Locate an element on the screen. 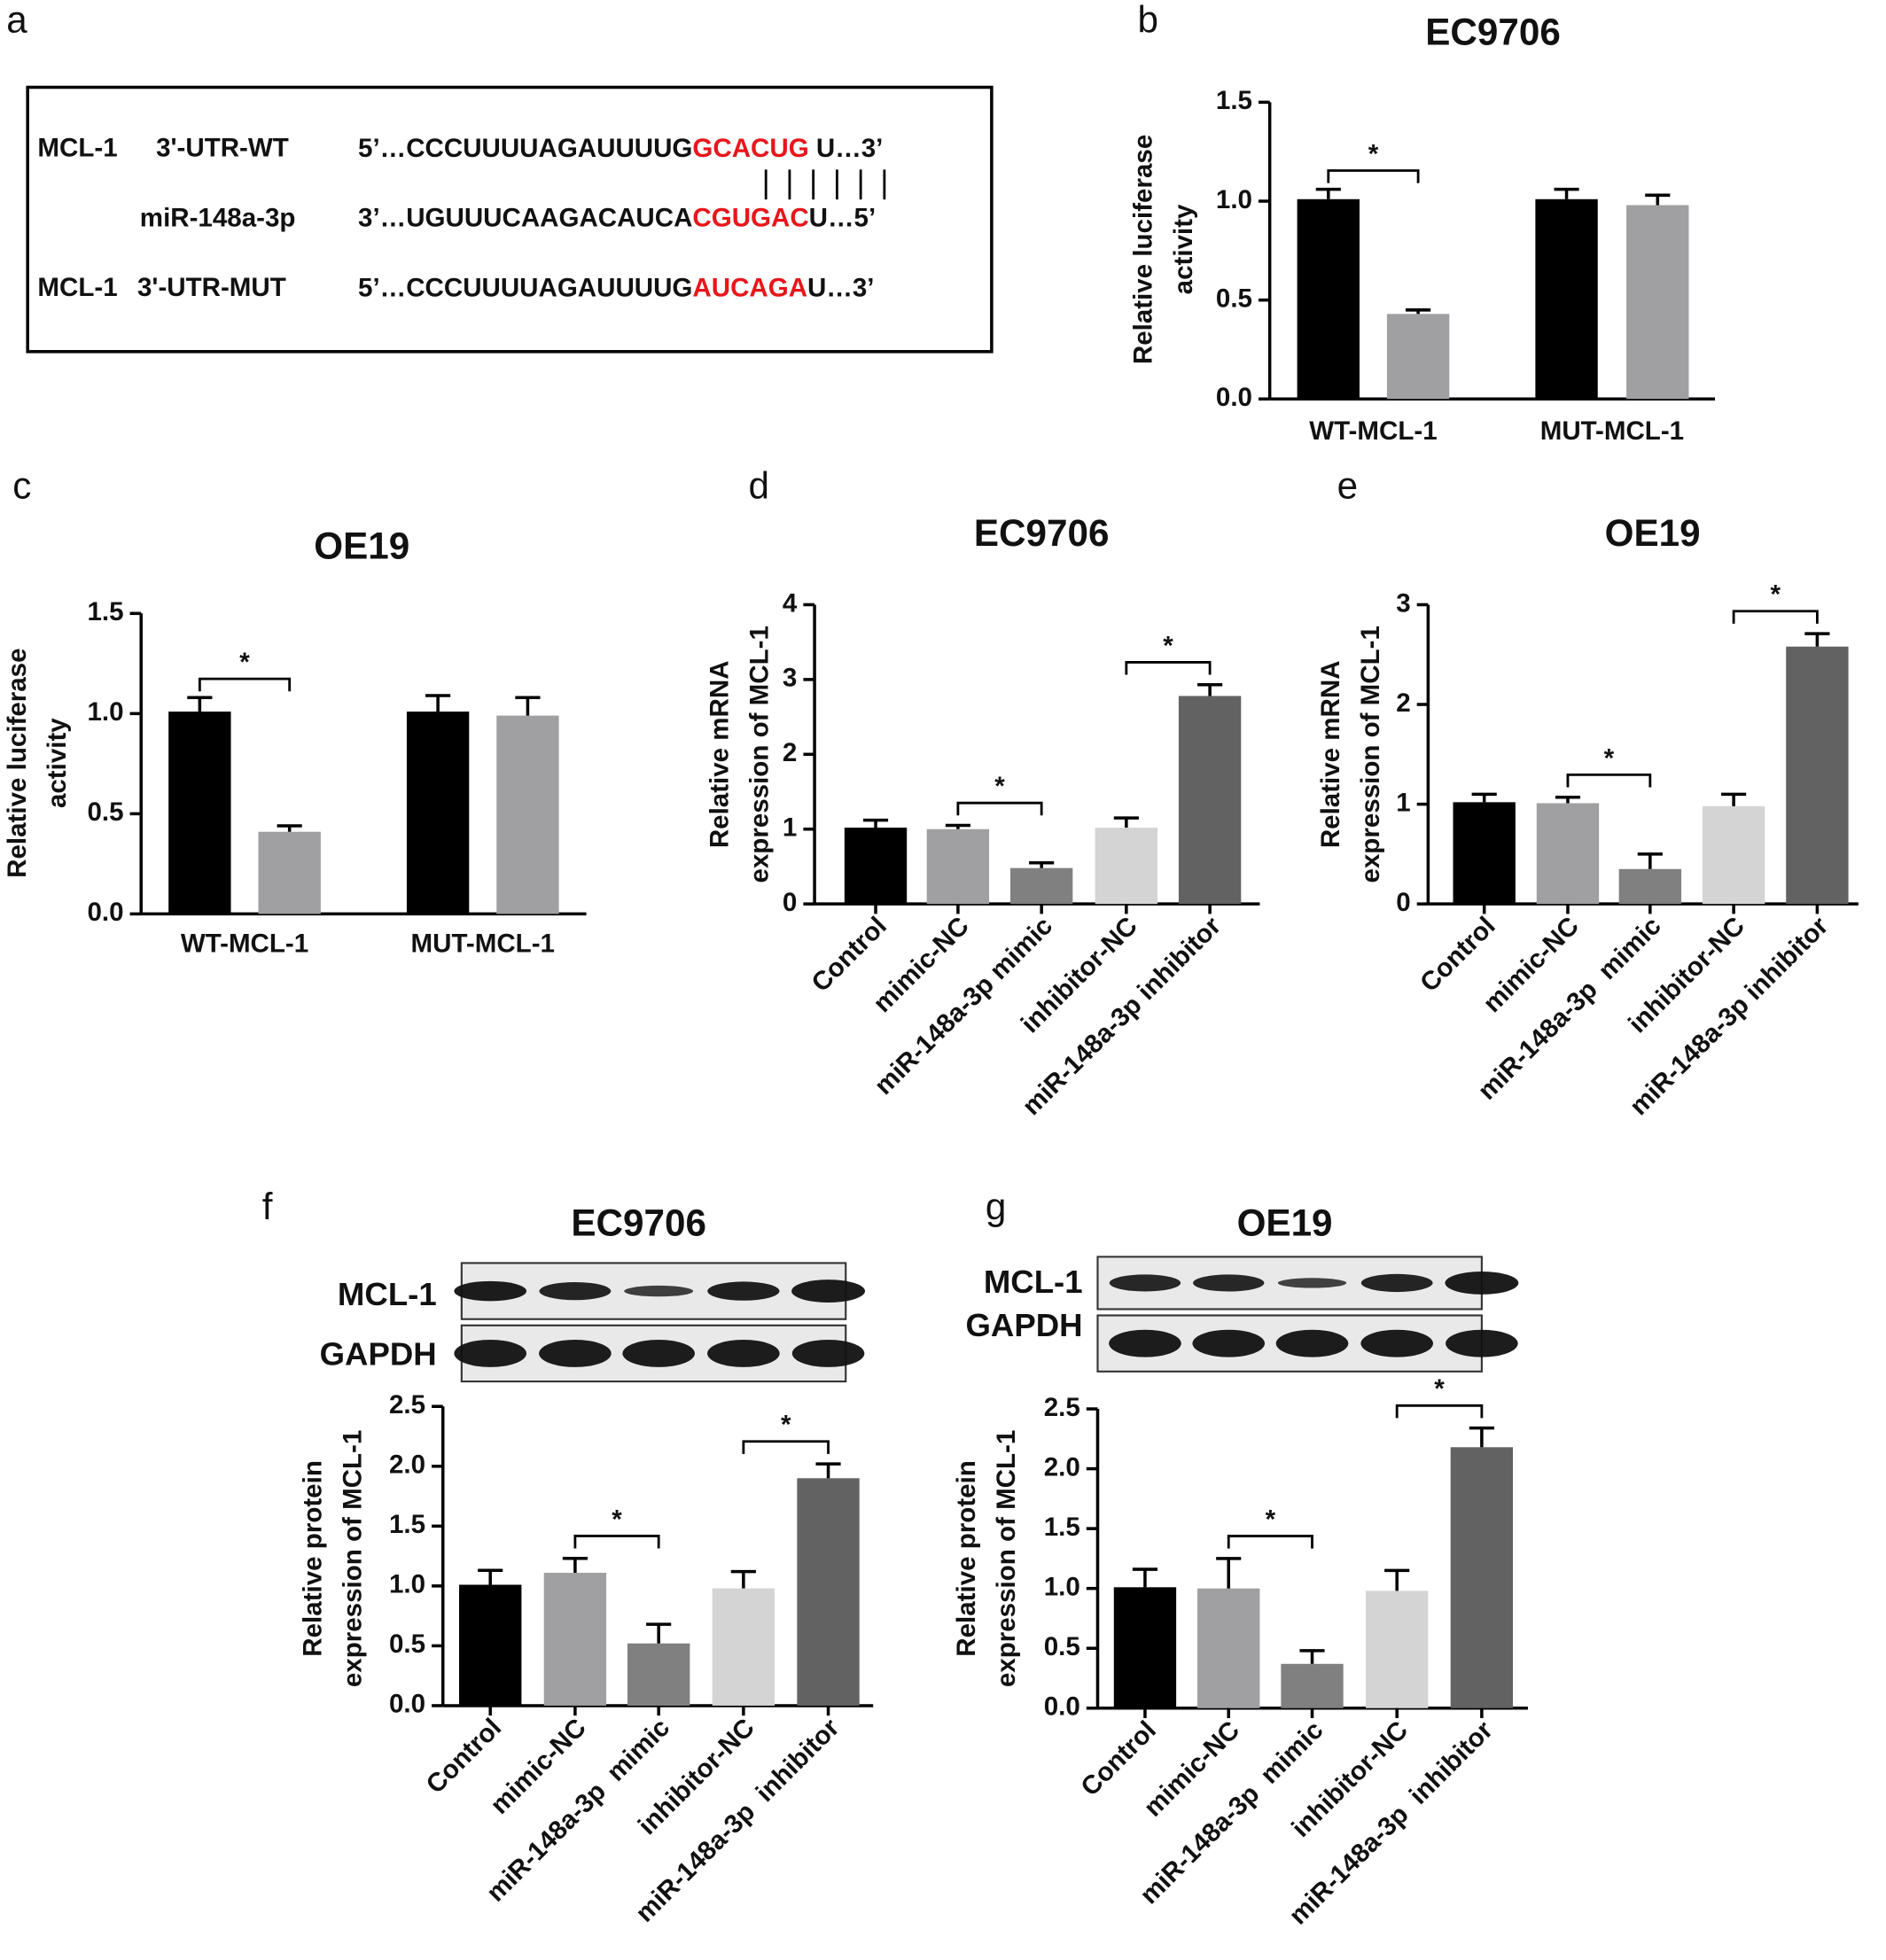 The image size is (1886, 1960). pairing-marks is located at coordinates (825, 184).